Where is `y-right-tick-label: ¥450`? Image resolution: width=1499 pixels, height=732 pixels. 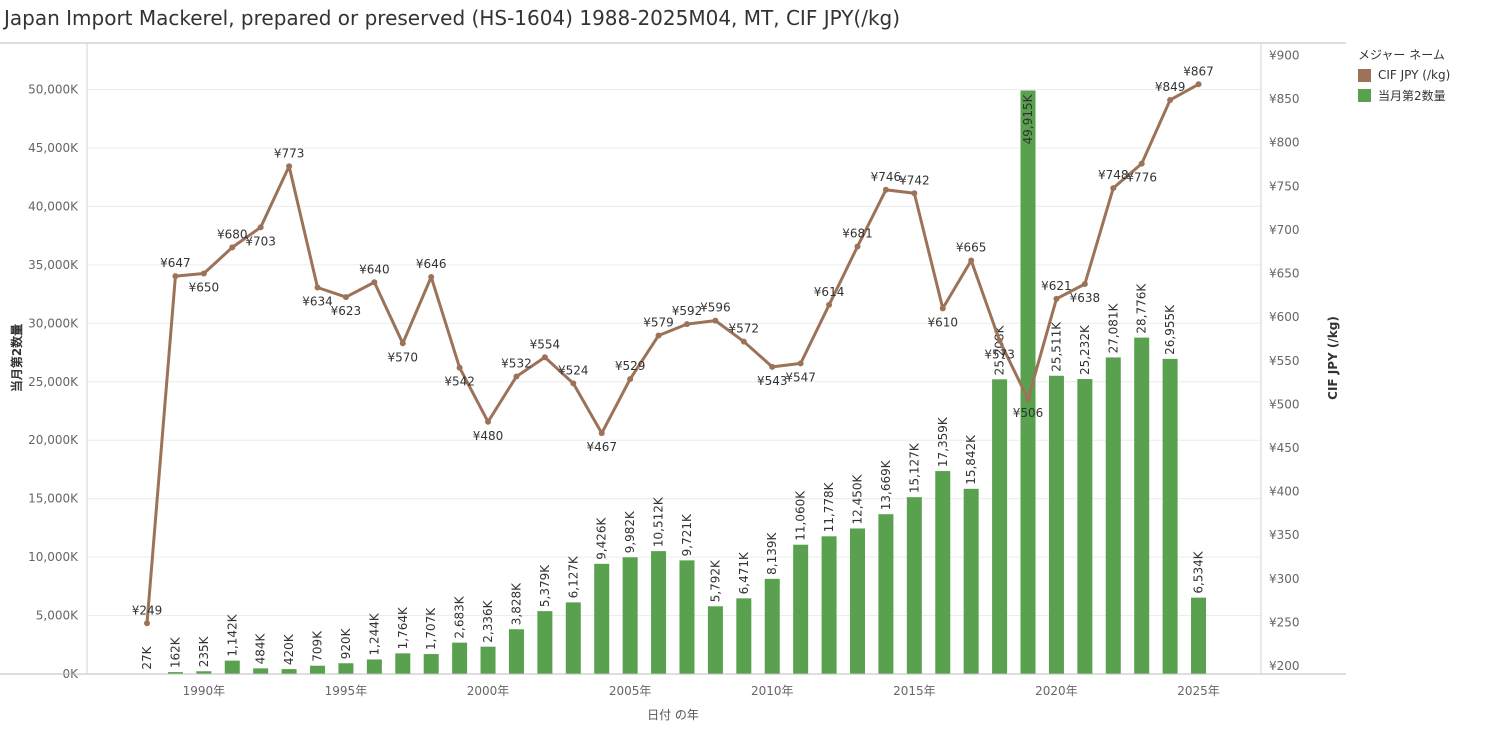 y-right-tick-label: ¥450 is located at coordinates (1284, 448).